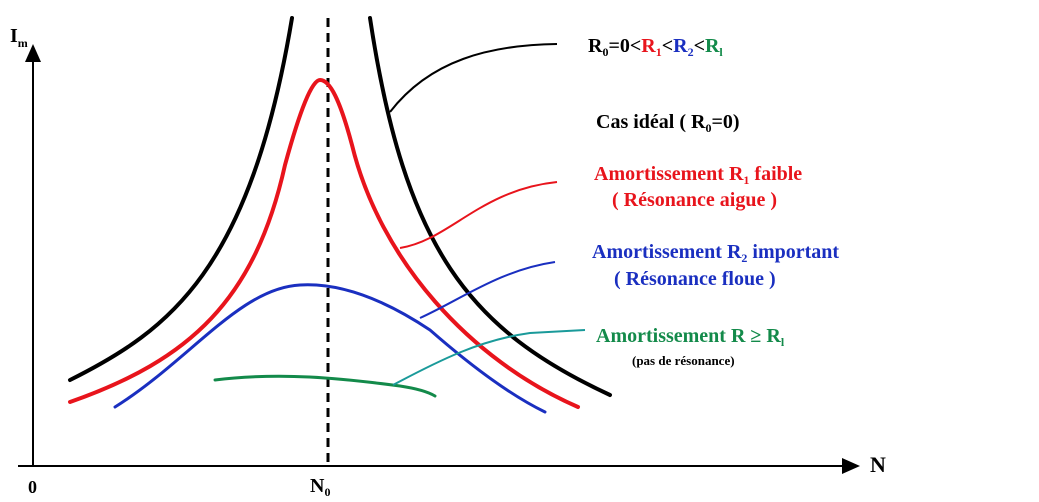 This screenshot has height=502, width=1039. What do you see at coordinates (325, 386) in the screenshot?
I see `no-resonance-curve` at bounding box center [325, 386].